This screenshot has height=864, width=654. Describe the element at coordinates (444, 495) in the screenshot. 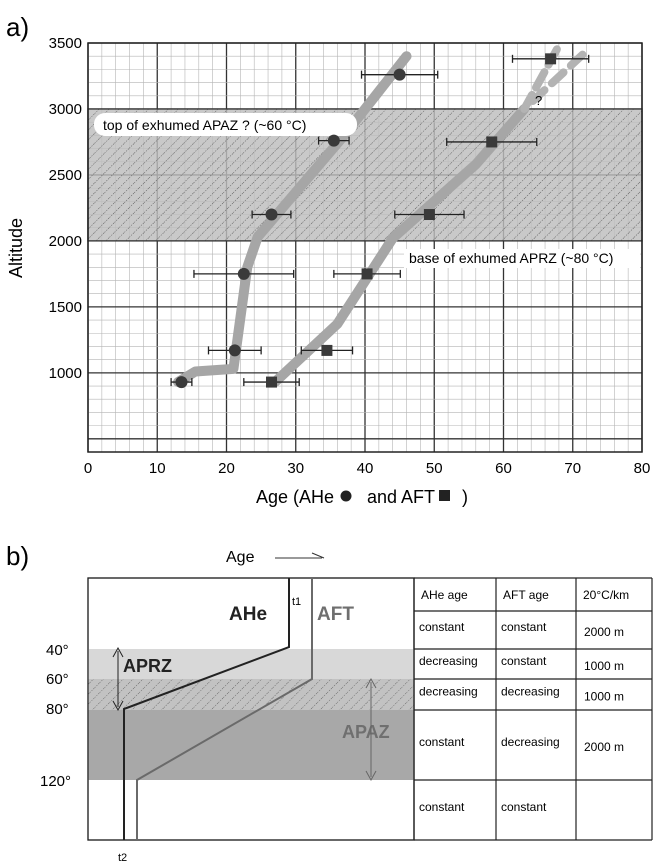

I see `square-legend-icon` at that location.